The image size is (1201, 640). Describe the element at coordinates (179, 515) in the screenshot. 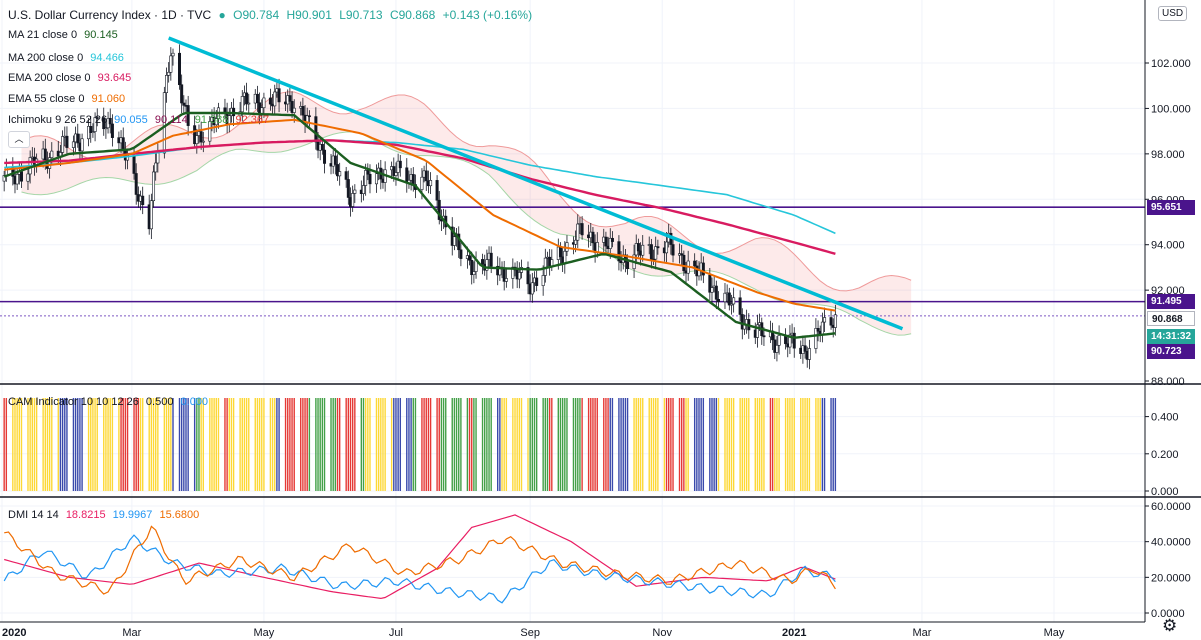

I see `indicator-value: 15.6800` at that location.